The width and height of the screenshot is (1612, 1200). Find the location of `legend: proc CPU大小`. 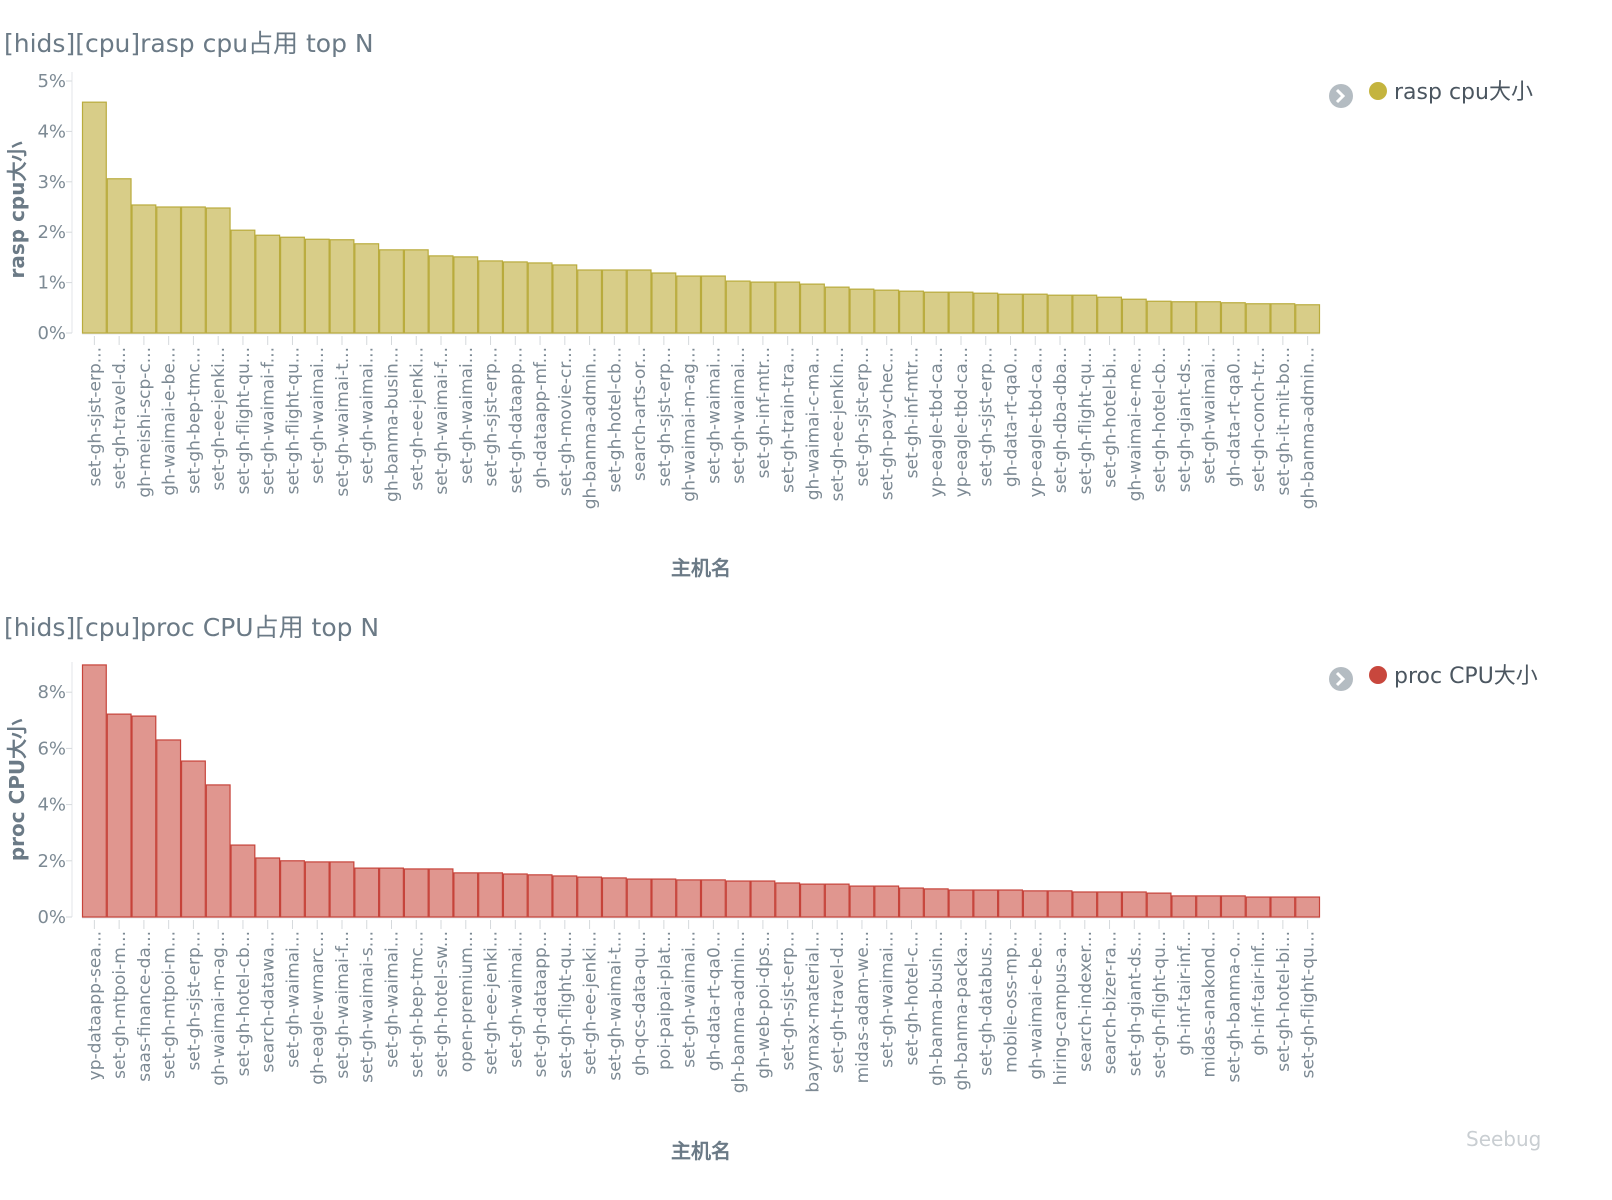

legend: proc CPU大小 is located at coordinates (1433, 677).